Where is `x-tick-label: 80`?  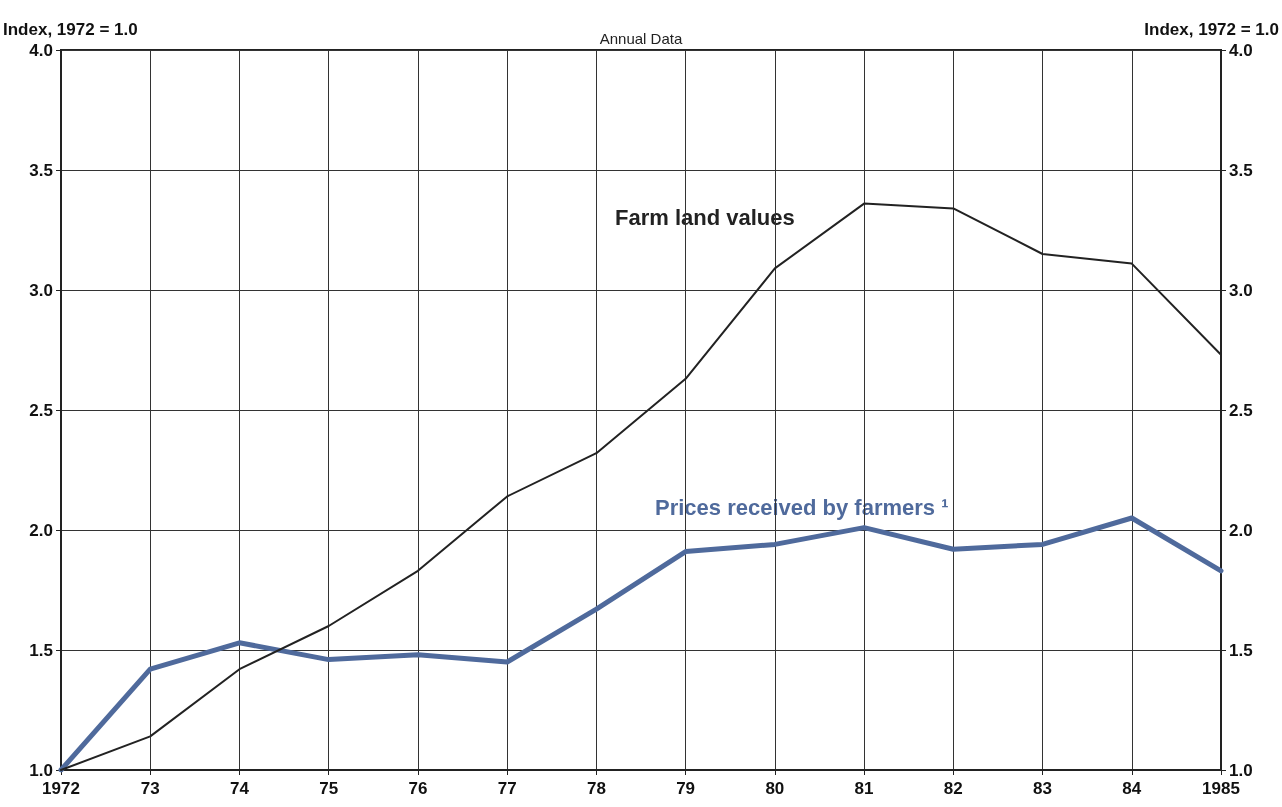 x-tick-label: 80 is located at coordinates (775, 788).